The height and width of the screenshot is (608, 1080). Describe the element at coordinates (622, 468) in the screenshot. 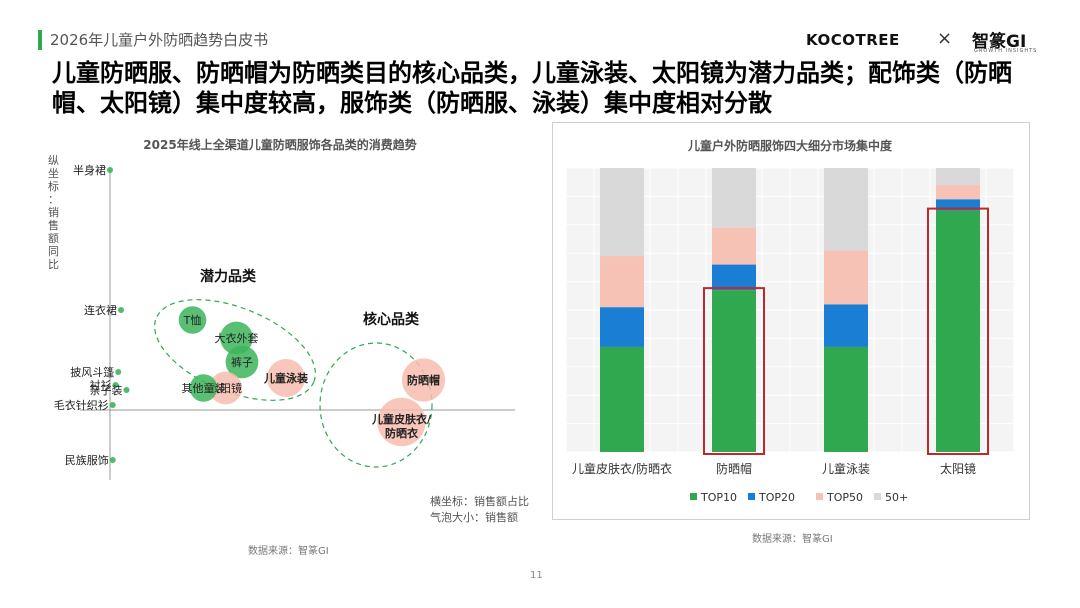

I see `category-label: 儿童皮肤衣/防晒衣` at that location.